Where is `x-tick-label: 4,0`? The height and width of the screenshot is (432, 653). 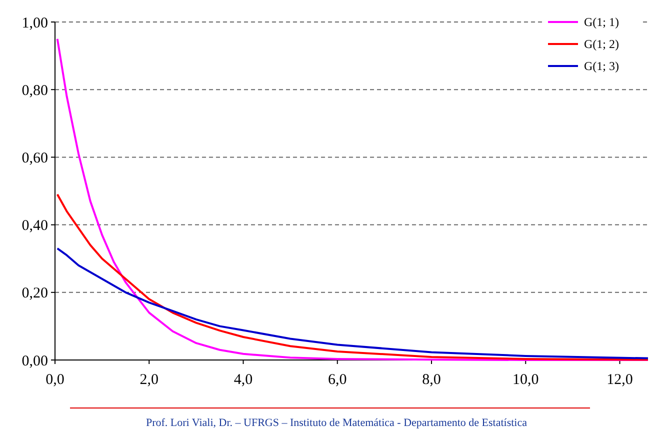 x-tick-label: 4,0 is located at coordinates (243, 380).